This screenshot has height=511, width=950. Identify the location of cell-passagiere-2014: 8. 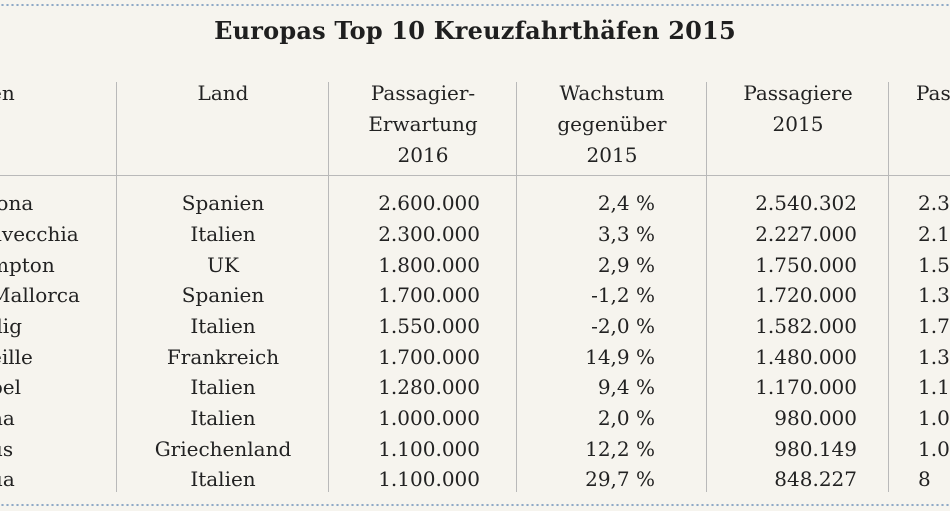
(924, 479).